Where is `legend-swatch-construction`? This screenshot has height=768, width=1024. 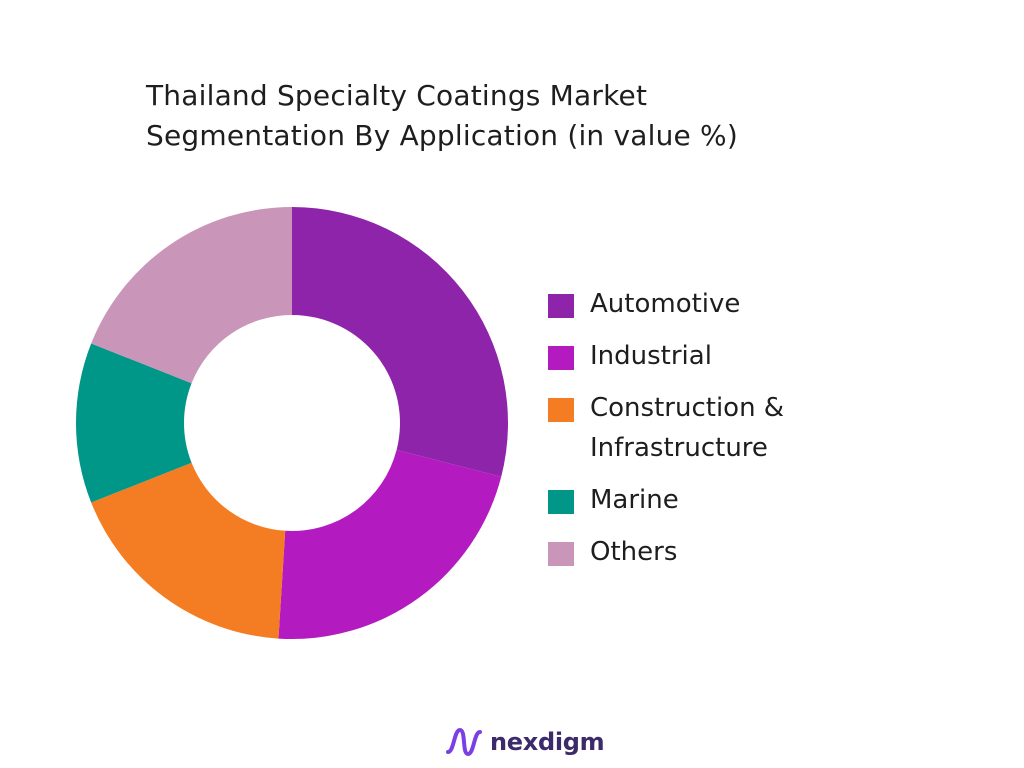 legend-swatch-construction is located at coordinates (561, 410).